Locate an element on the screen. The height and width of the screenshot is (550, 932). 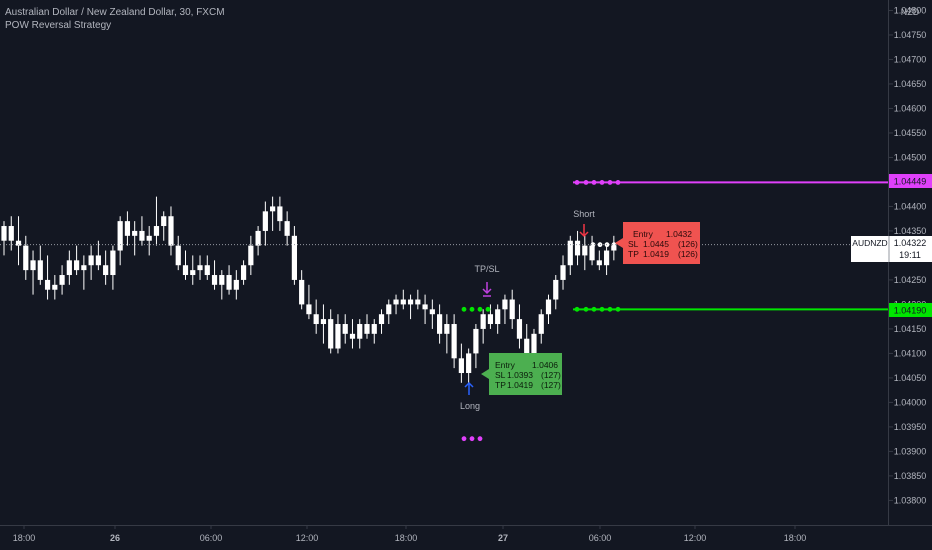
long-entry-value: 1.0406 is located at coordinates (545, 365).